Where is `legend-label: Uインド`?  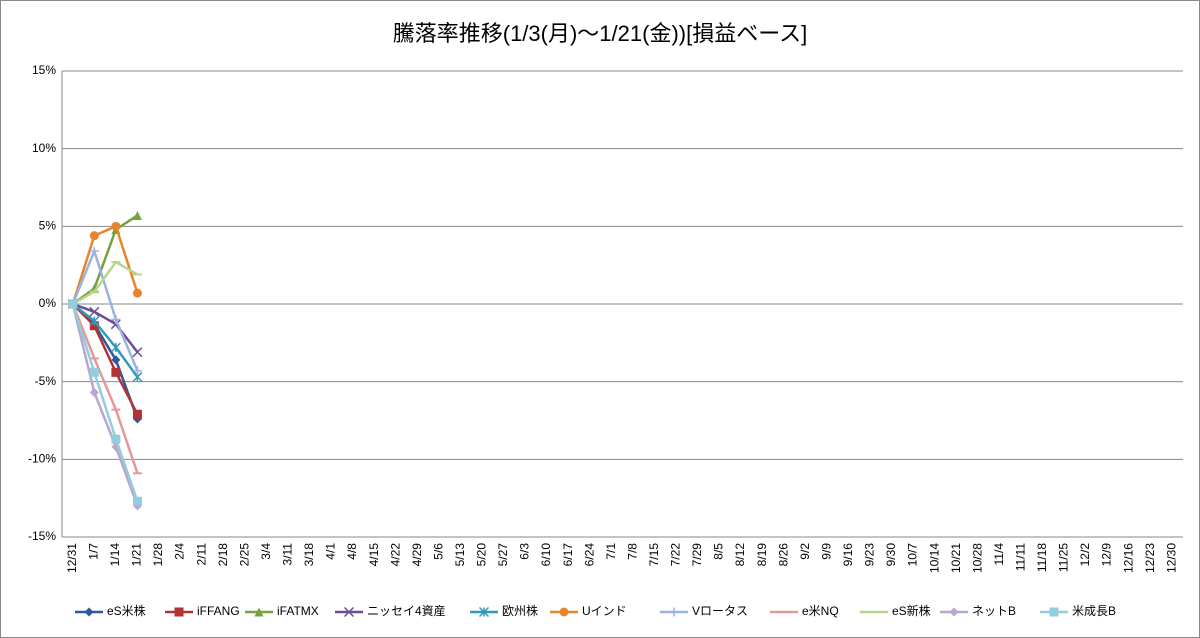
legend-label: Uインド is located at coordinates (604, 611).